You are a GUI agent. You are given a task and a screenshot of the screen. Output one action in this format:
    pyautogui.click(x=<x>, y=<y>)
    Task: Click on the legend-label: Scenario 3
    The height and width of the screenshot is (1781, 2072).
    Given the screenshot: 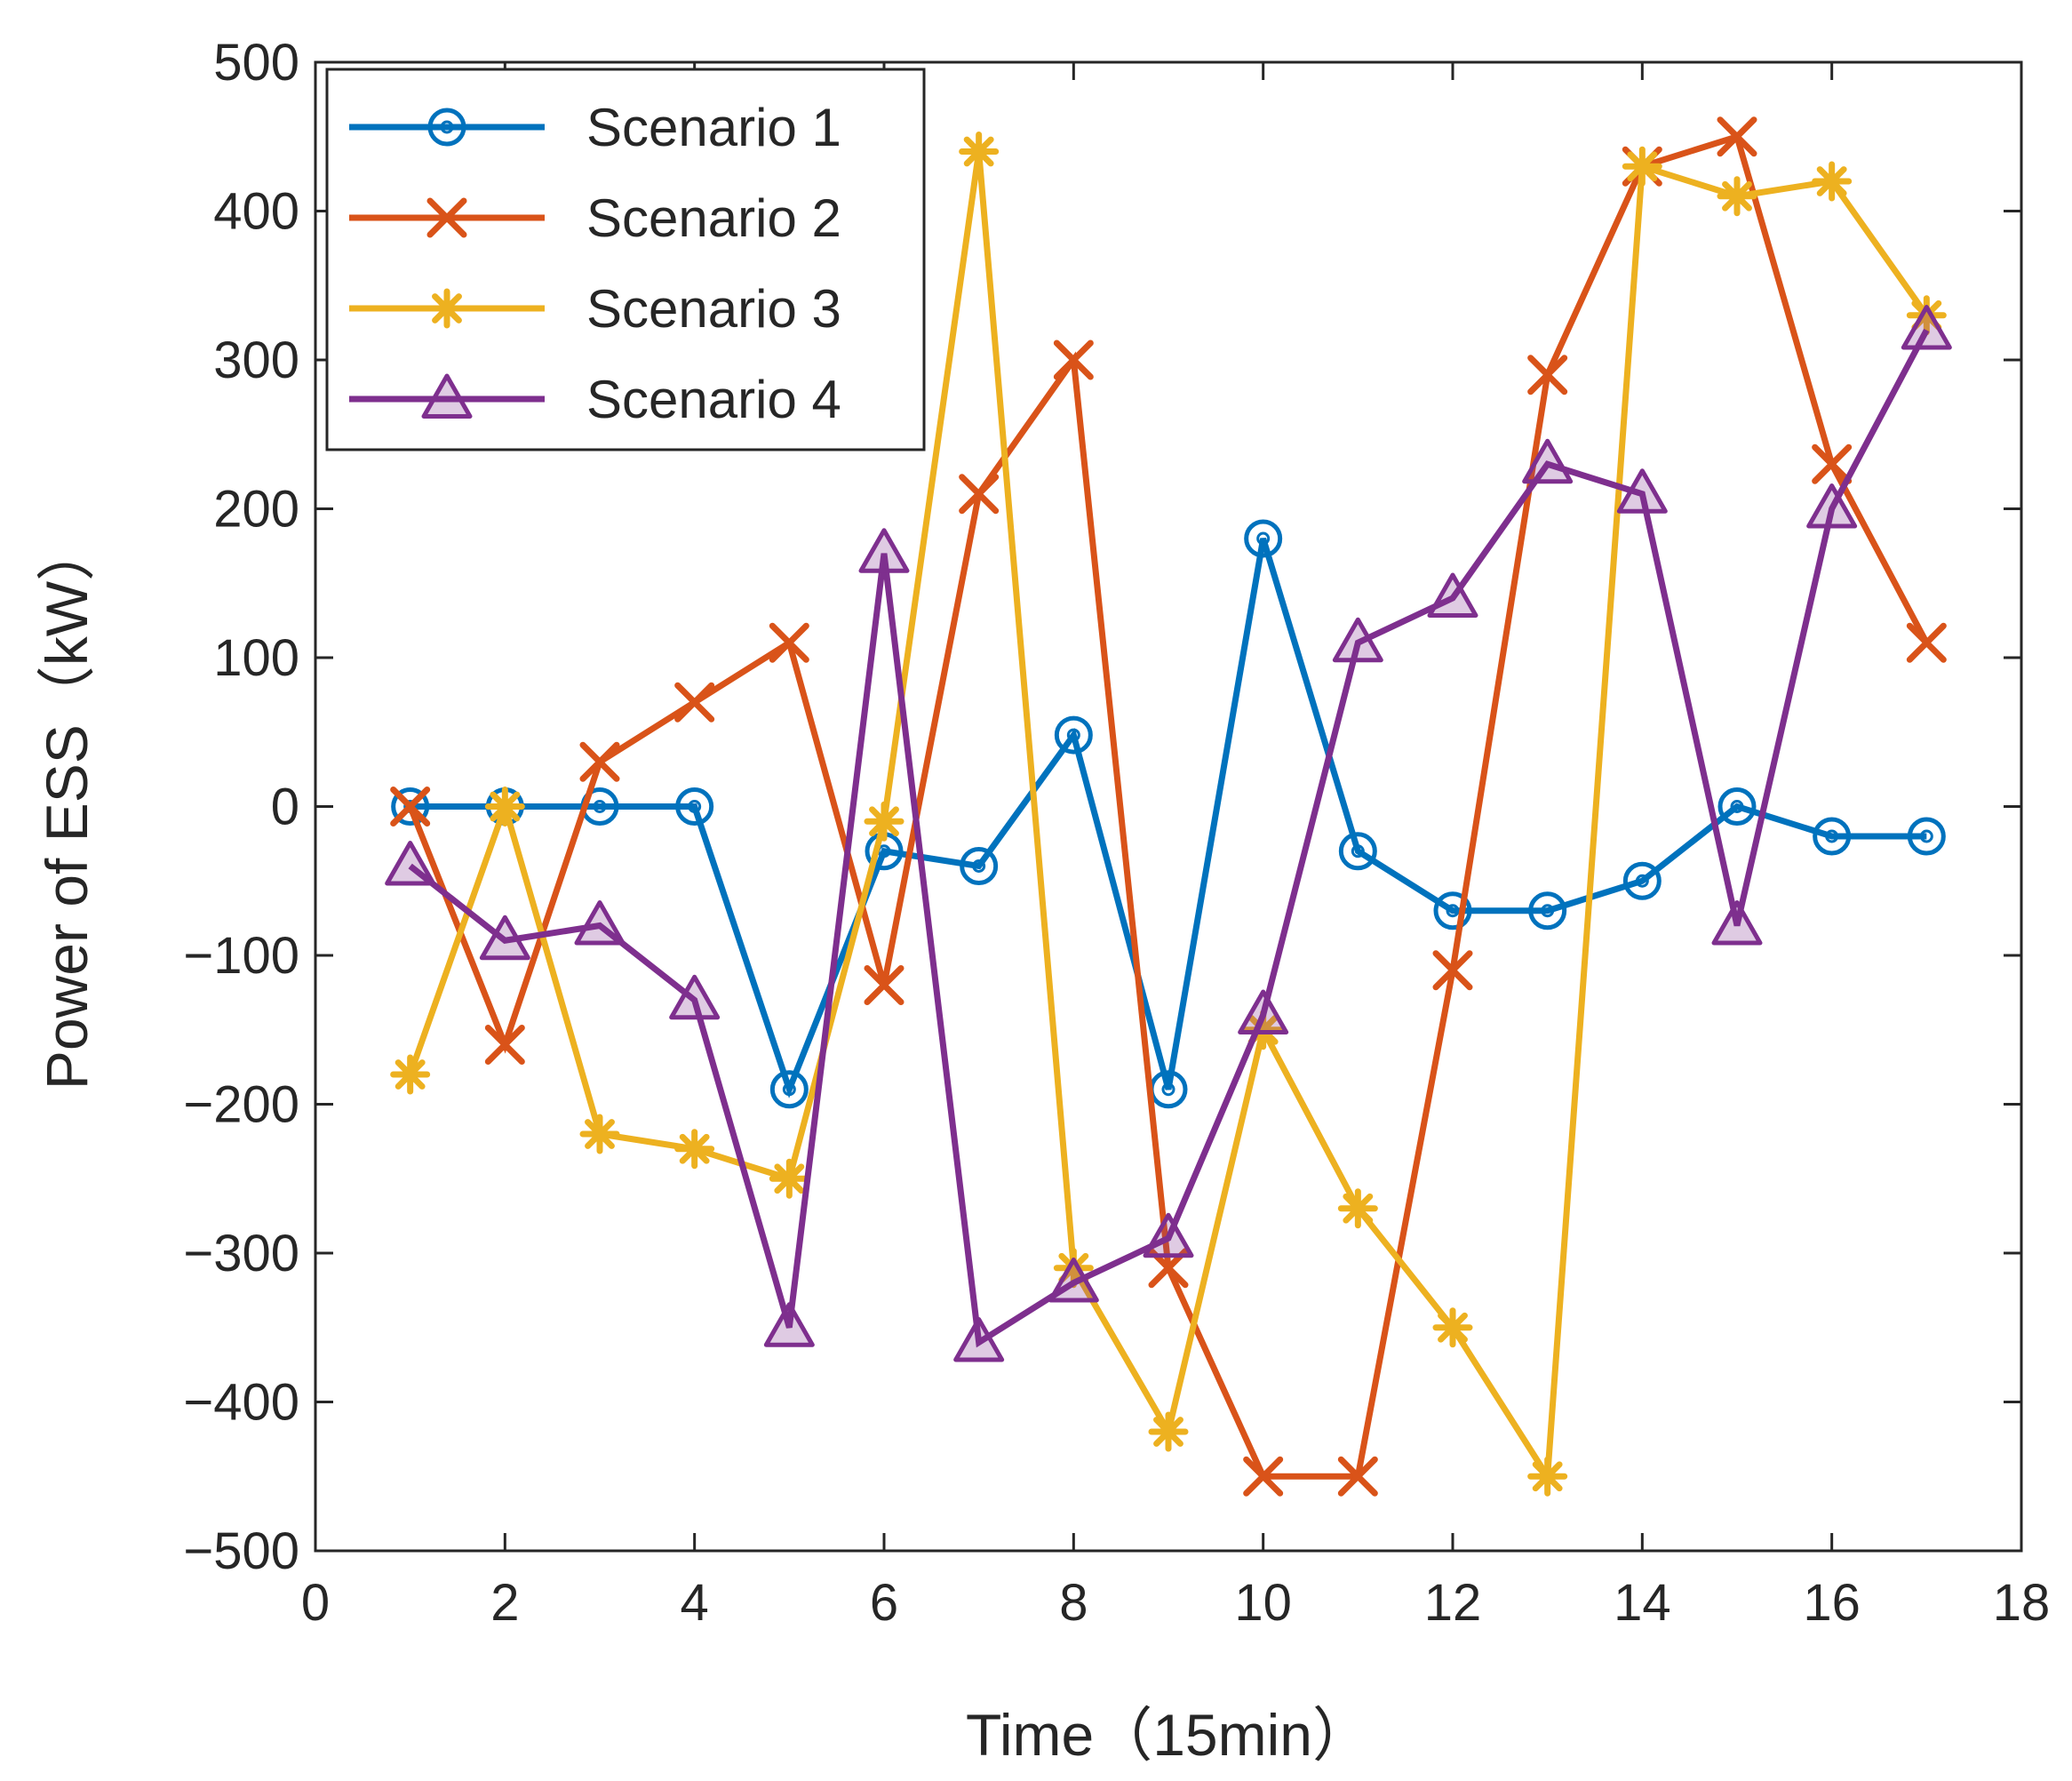 What is the action you would take?
    pyautogui.click(x=714, y=309)
    